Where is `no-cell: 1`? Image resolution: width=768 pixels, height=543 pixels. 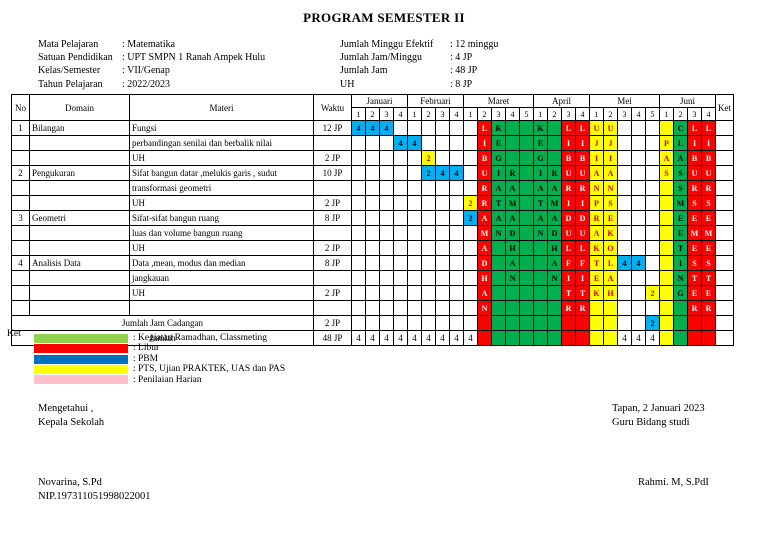
no-cell: 1 is located at coordinates (20, 128).